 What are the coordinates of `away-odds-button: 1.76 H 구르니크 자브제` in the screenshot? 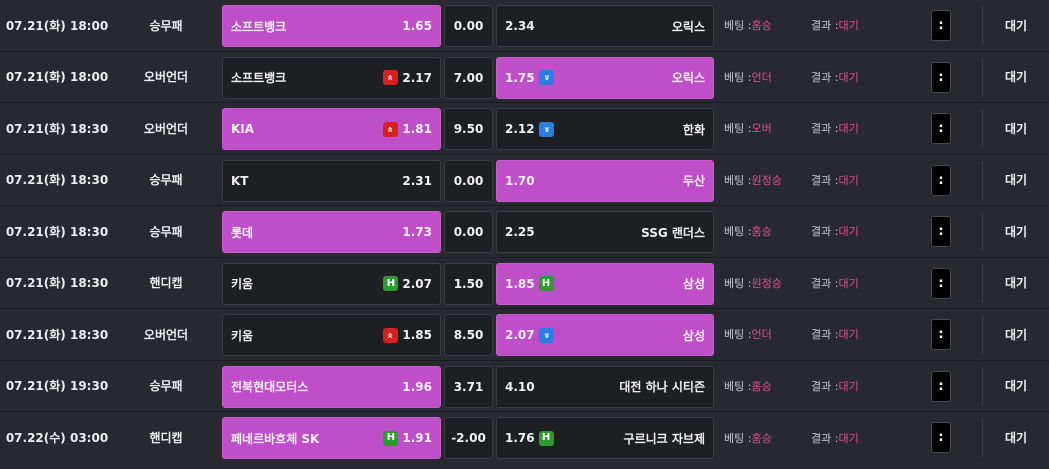 It's located at (605, 438).